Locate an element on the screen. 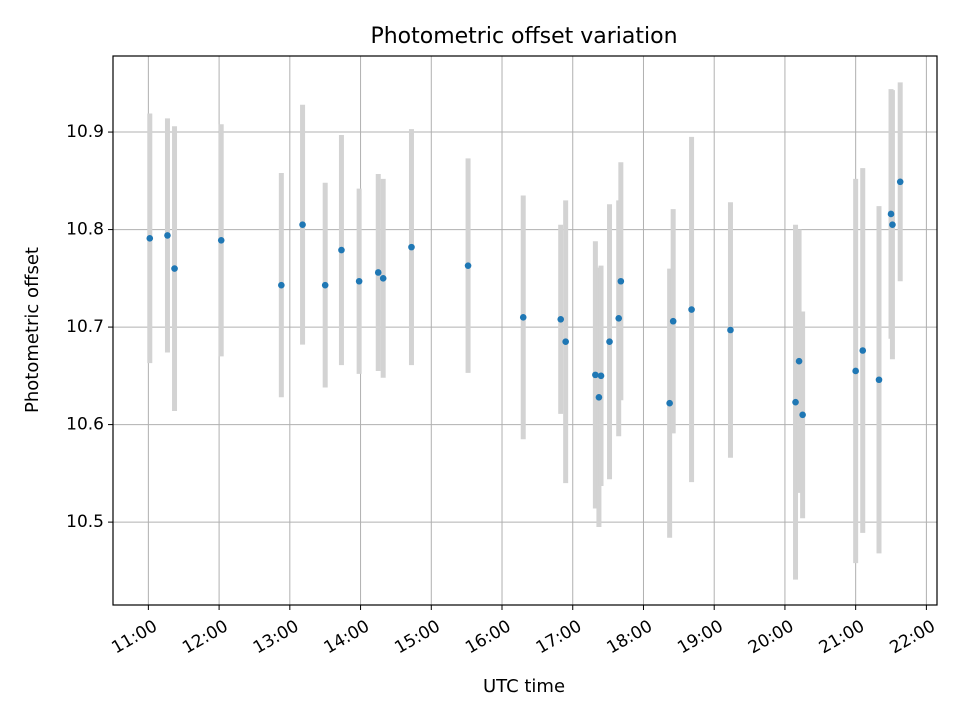  y-axis-ticks: 10.5 10.6 10.7 10.8 10.9 is located at coordinates (89, 327).